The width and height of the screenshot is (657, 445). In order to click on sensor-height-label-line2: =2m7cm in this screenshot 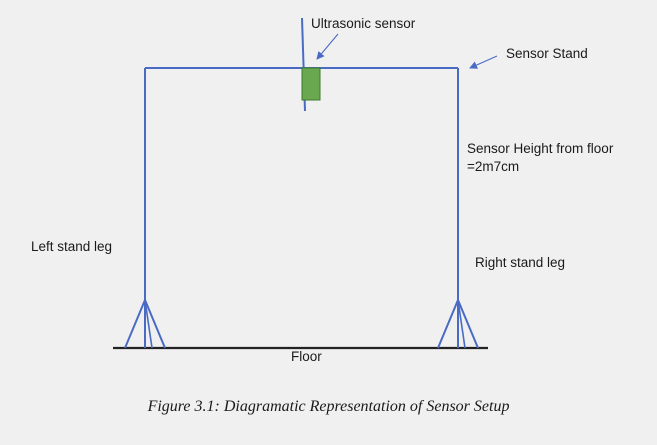, I will do `click(493, 167)`.